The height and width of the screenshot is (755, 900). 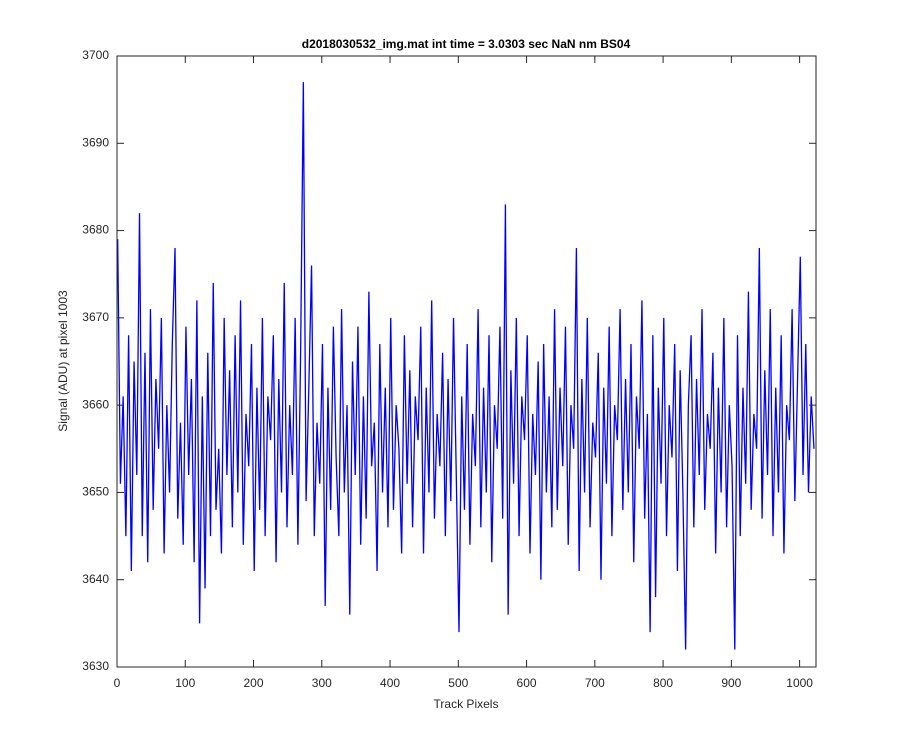 What do you see at coordinates (466, 704) in the screenshot?
I see `x-axis-label: Track Pixels` at bounding box center [466, 704].